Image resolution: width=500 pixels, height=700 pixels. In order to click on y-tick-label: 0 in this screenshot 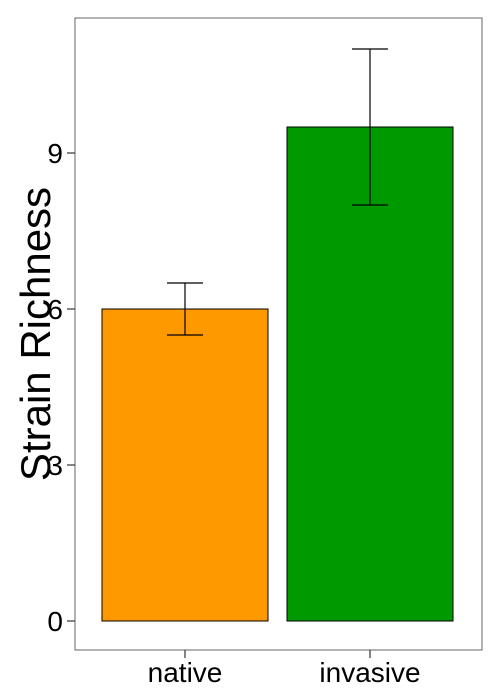, I will do `click(55, 621)`.